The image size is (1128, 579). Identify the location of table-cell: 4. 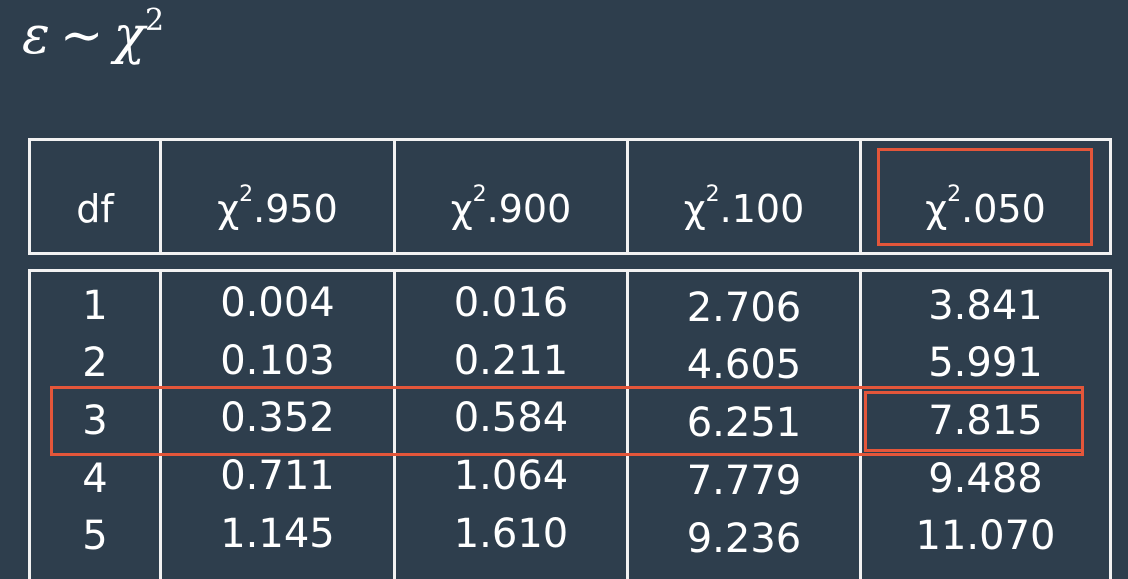
(95, 479).